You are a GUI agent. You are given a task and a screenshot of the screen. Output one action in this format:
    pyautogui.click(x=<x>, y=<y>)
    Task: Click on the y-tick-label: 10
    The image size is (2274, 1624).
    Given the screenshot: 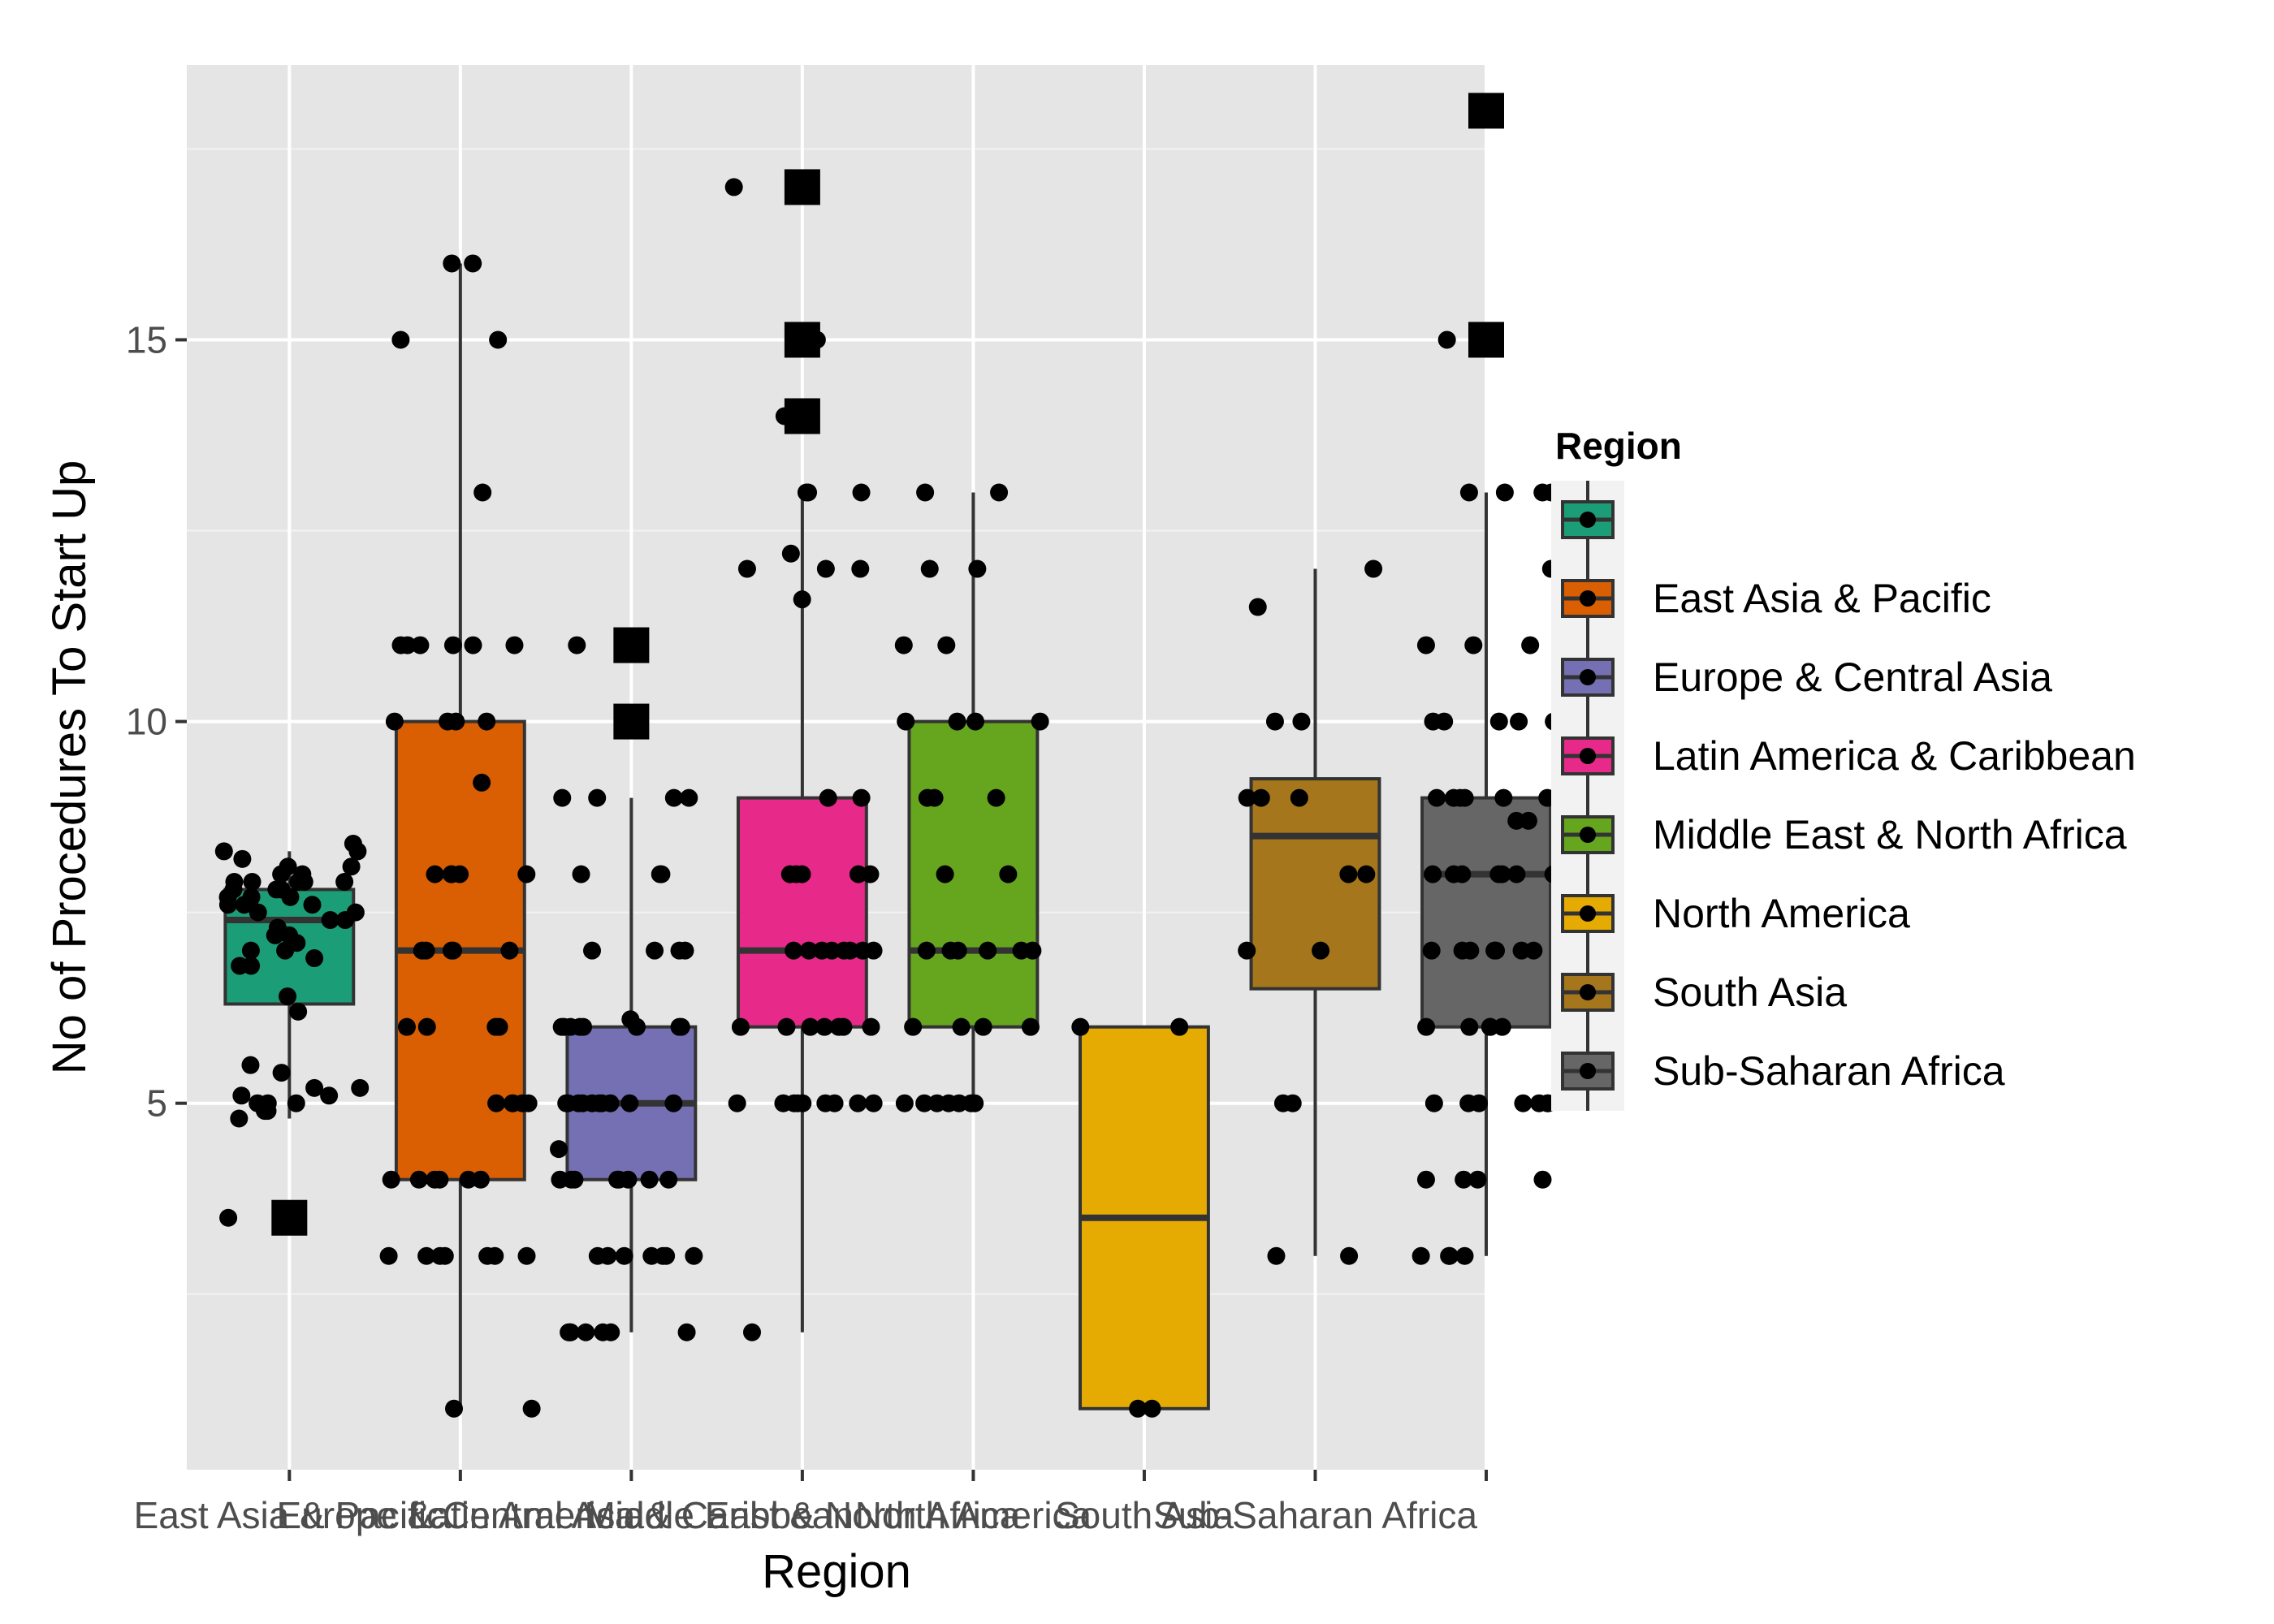 What is the action you would take?
    pyautogui.click(x=146, y=722)
    